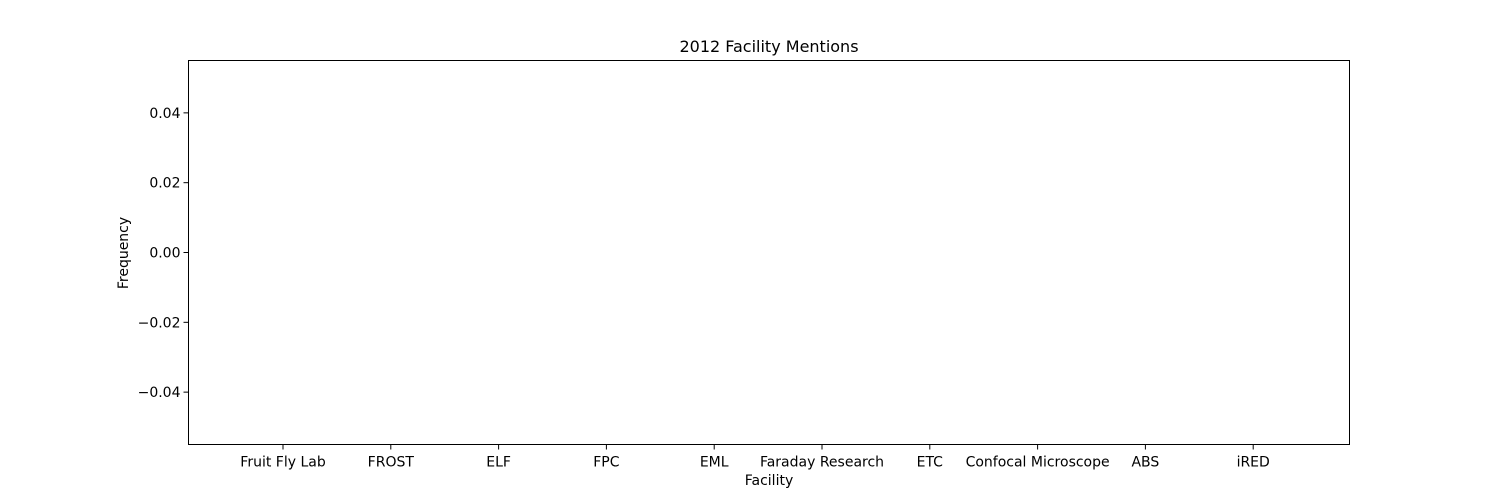 The width and height of the screenshot is (1500, 504). I want to click on y-tick-label: −0.04, so click(159, 393).